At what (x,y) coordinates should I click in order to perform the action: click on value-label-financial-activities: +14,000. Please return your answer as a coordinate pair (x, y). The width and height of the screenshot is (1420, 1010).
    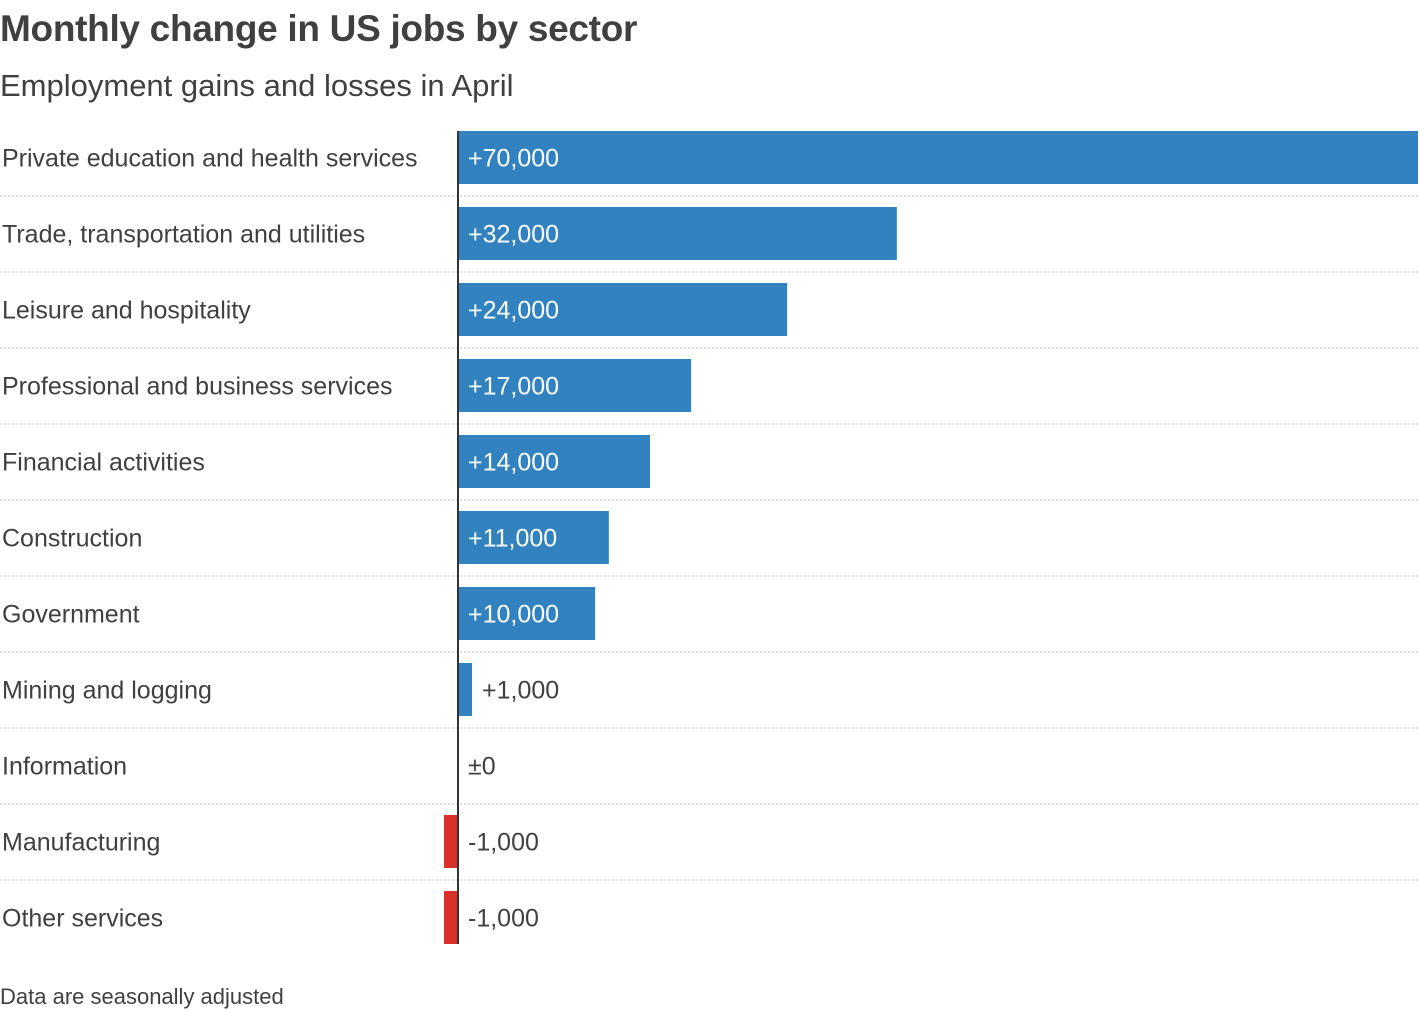
    Looking at the image, I should click on (513, 463).